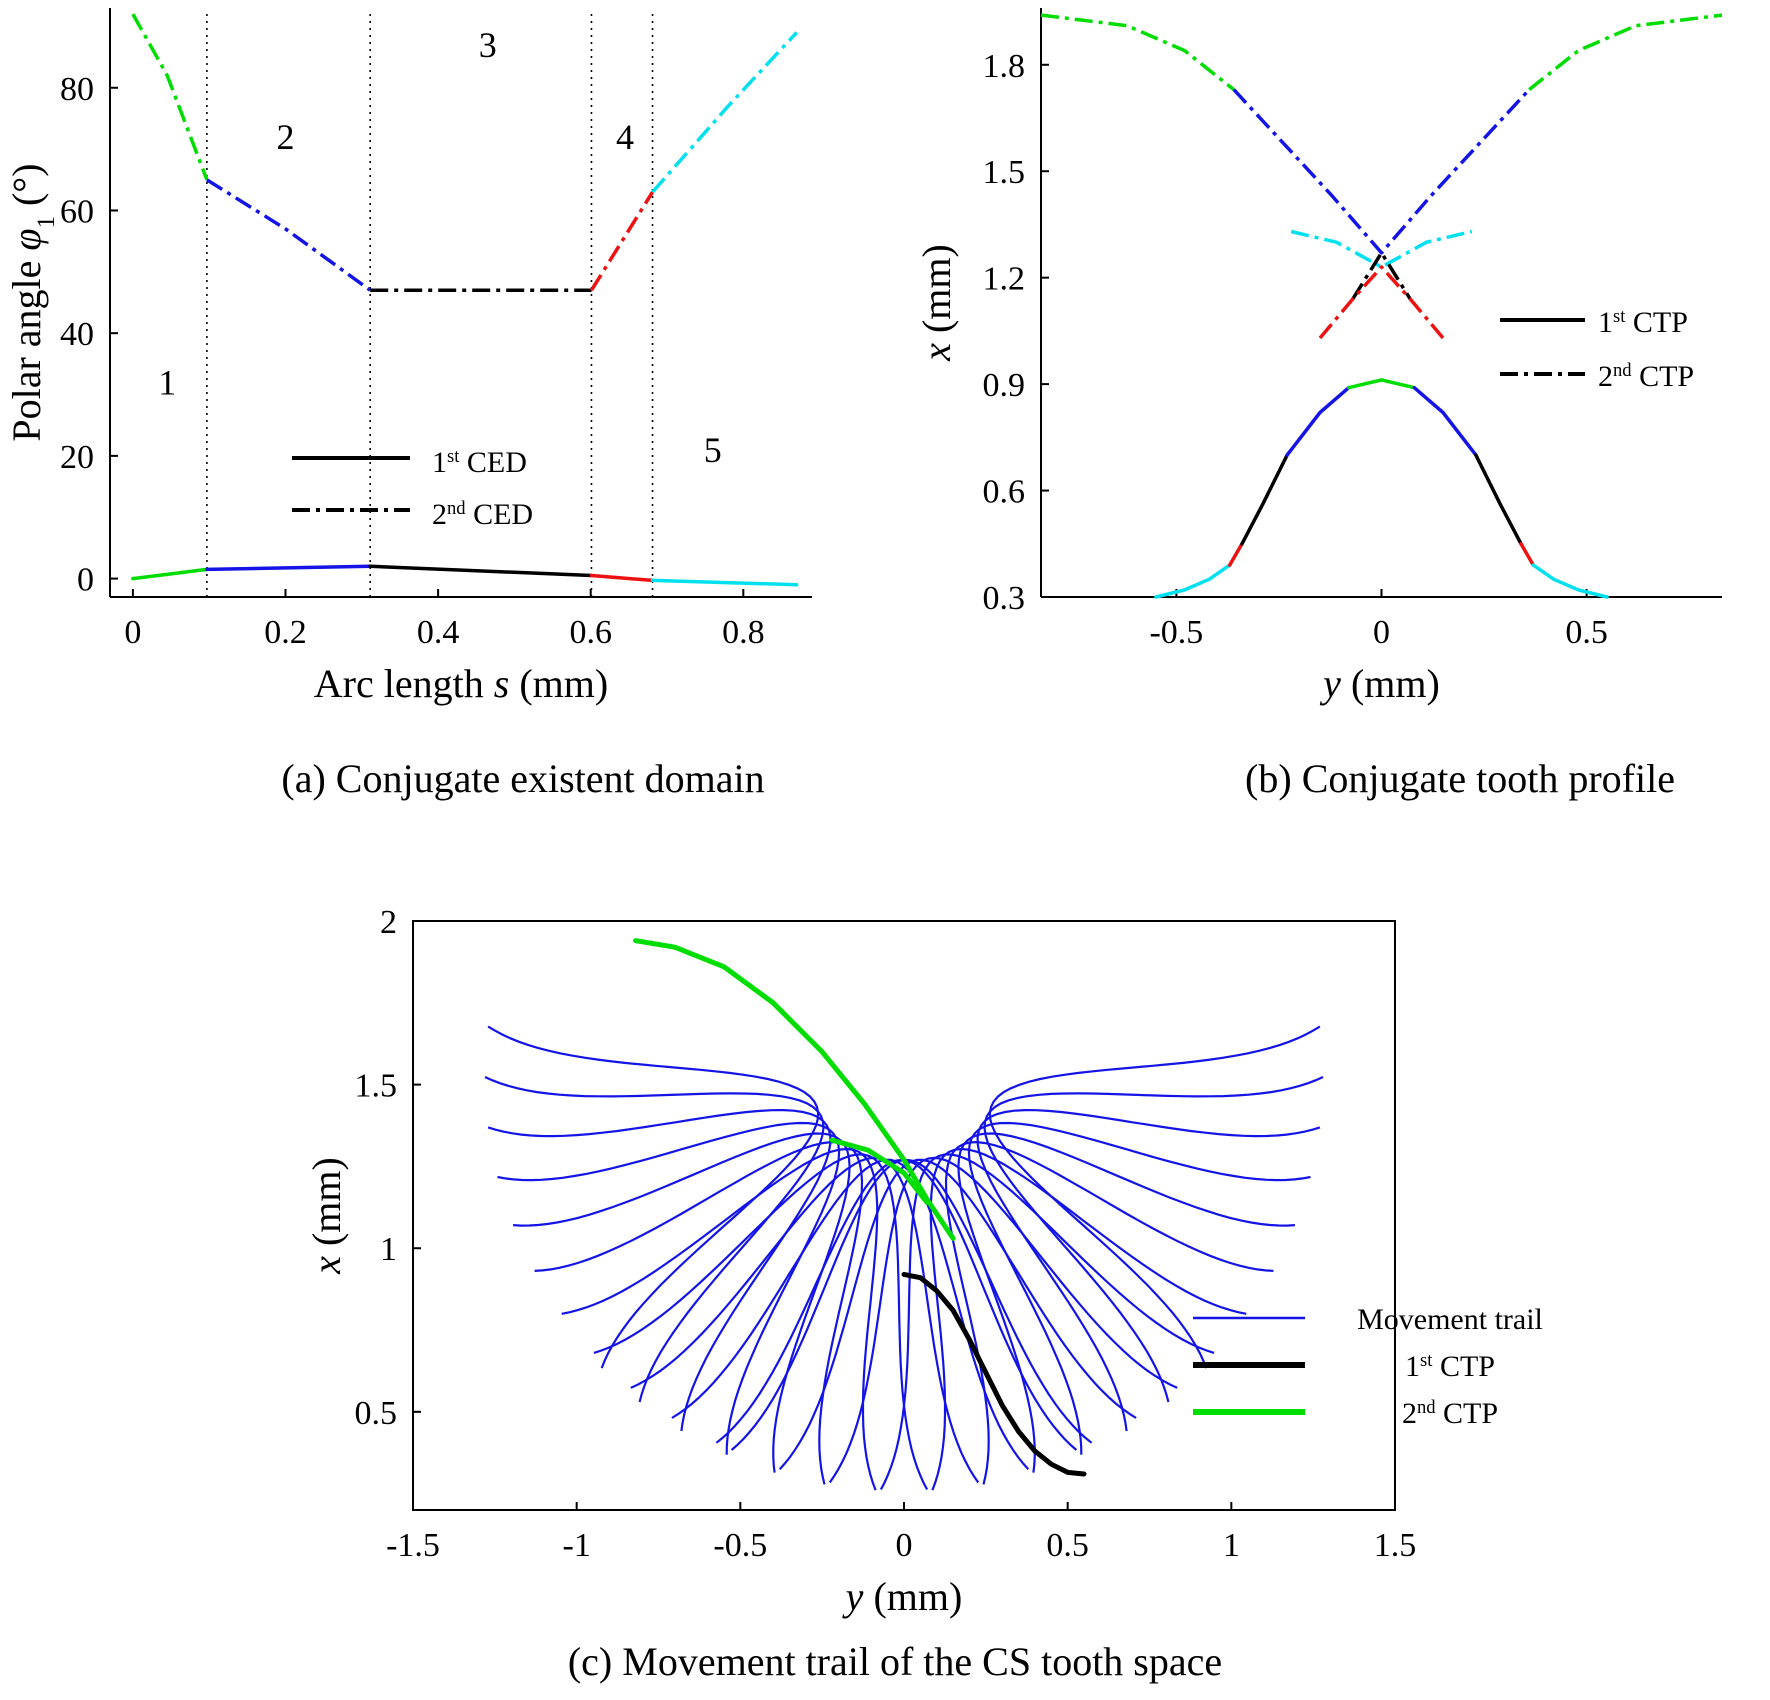  Describe the element at coordinates (713, 450) in the screenshot. I see `region-label: 5` at that location.